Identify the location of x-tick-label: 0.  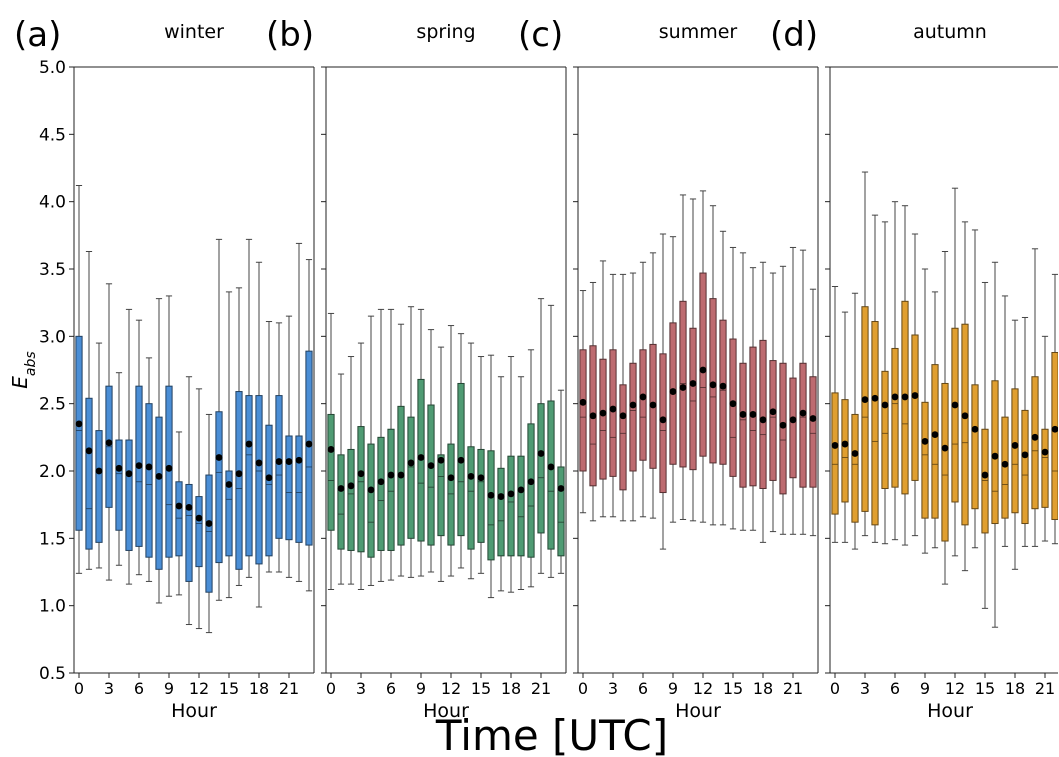
(79, 688).